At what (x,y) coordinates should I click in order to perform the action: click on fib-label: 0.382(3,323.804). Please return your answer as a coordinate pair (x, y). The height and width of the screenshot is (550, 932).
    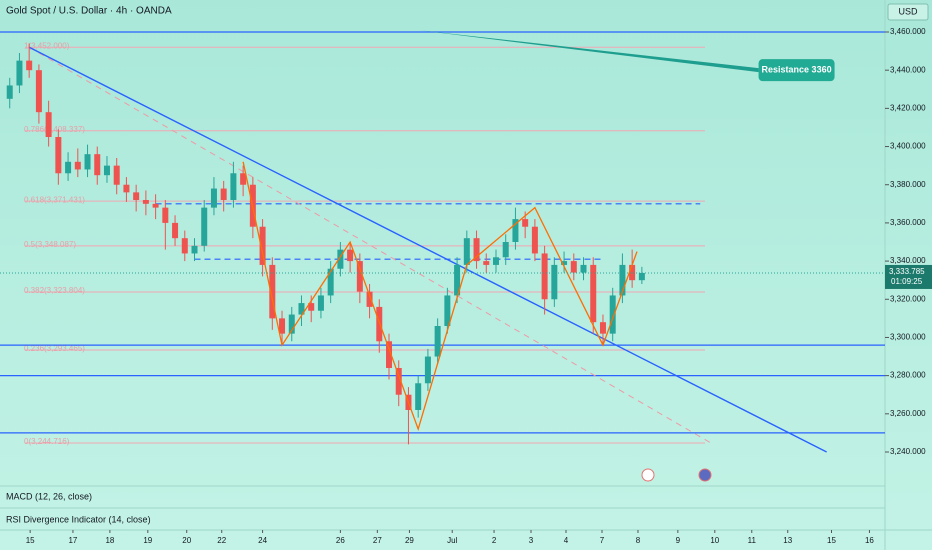
    Looking at the image, I should click on (54, 290).